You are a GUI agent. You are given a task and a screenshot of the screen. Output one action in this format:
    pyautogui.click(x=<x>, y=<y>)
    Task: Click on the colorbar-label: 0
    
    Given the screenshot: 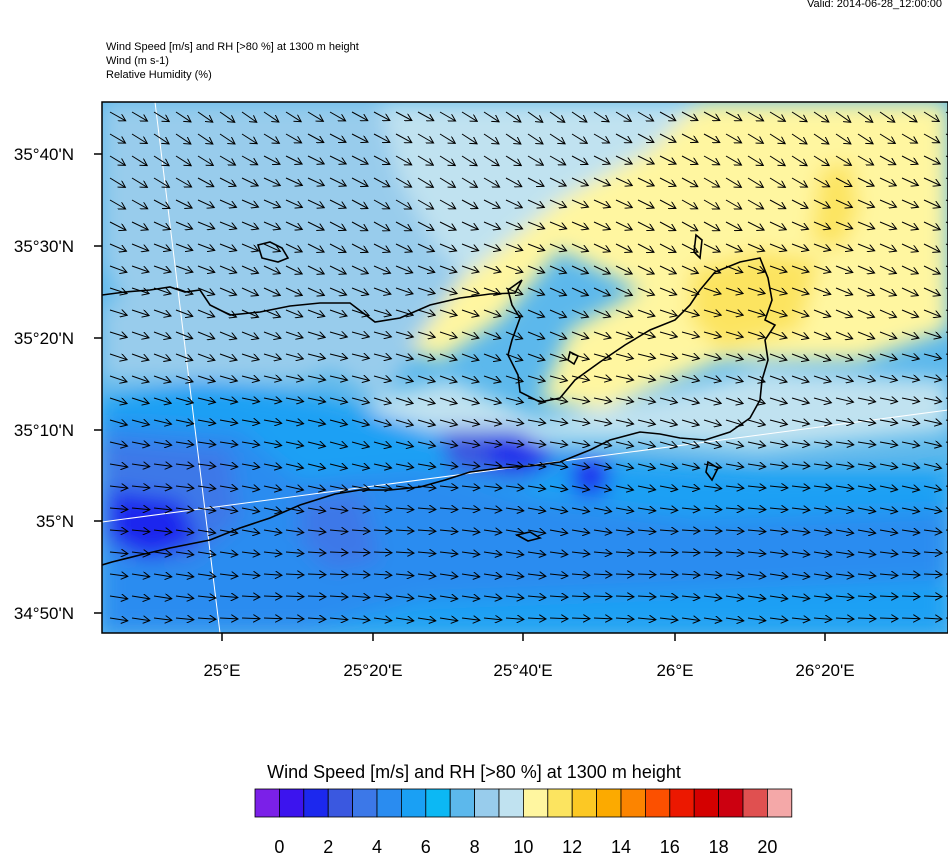 What is the action you would take?
    pyautogui.click(x=279, y=845)
    